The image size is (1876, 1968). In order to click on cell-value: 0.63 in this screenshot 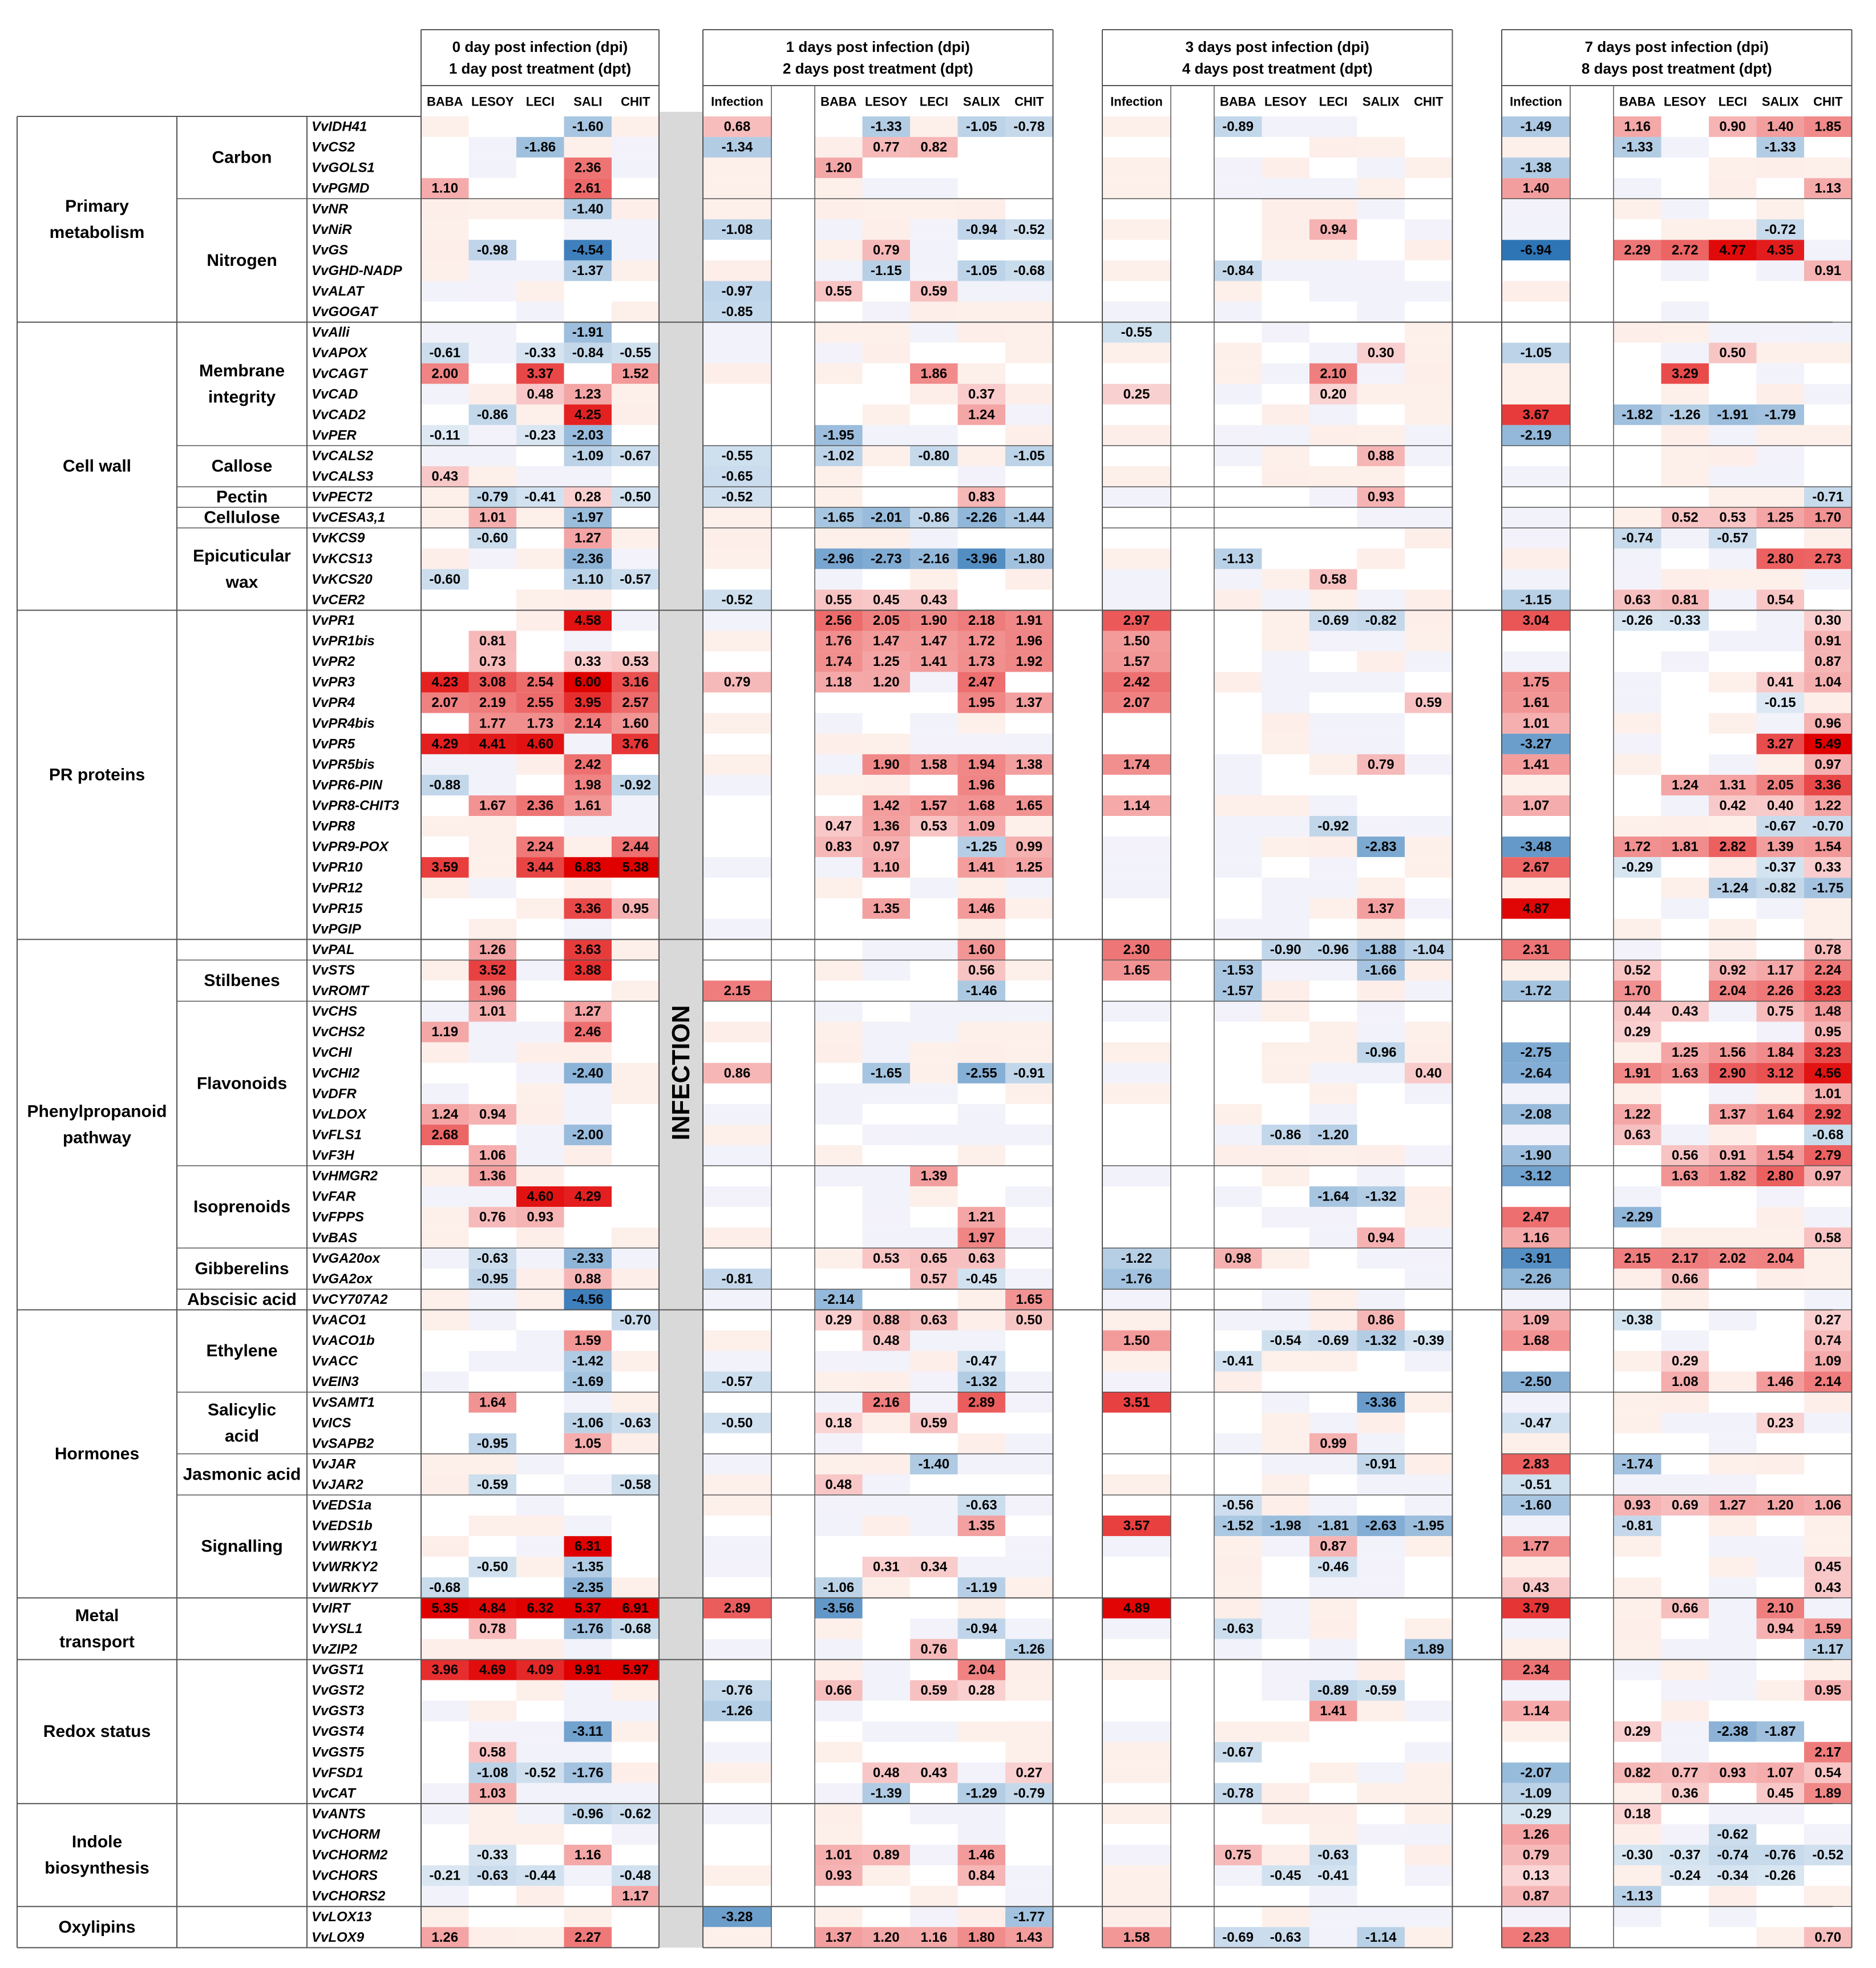, I will do `click(1637, 1134)`.